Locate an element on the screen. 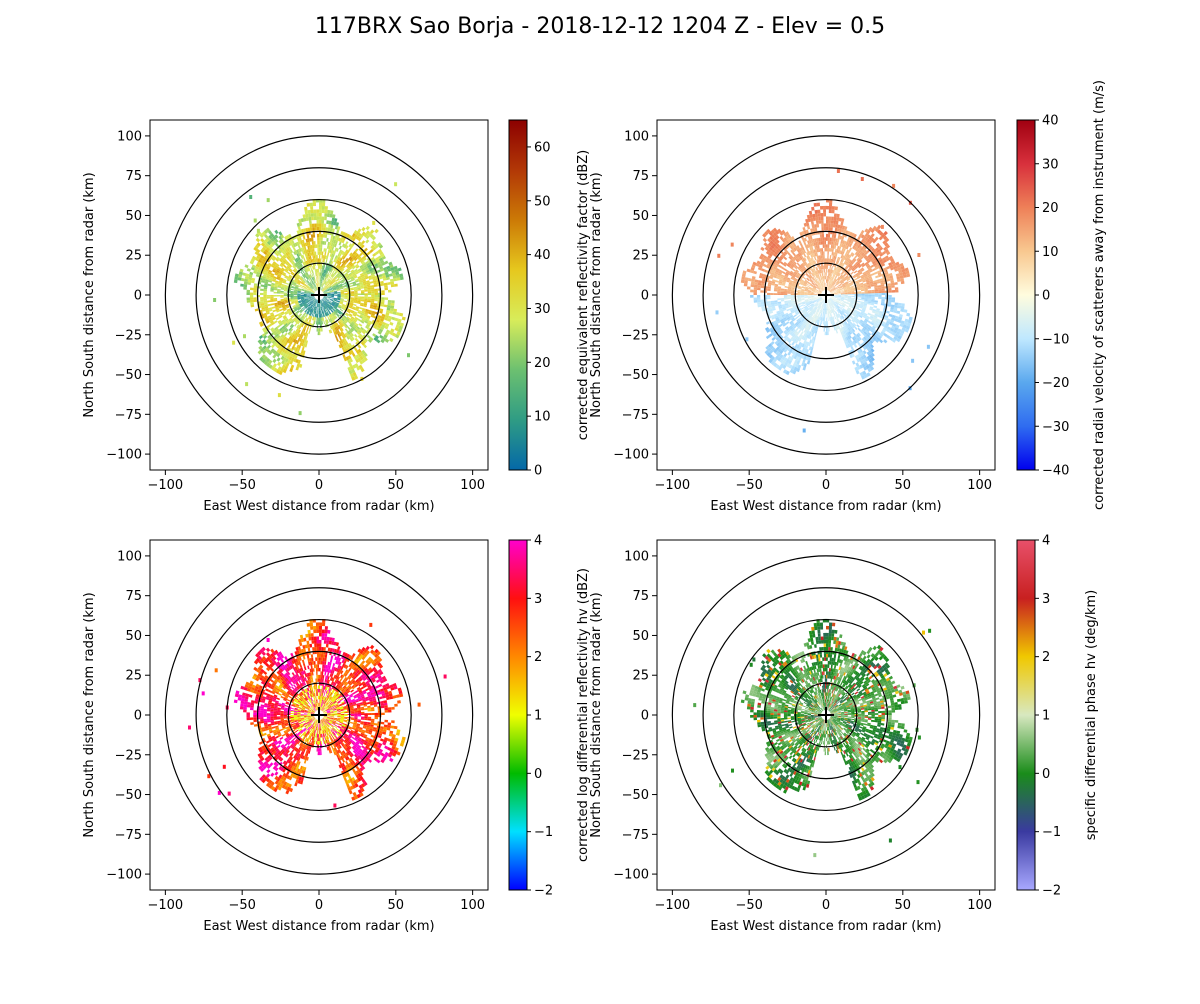 The height and width of the screenshot is (1004, 1200). colorbar-bar is located at coordinates (518, 295).